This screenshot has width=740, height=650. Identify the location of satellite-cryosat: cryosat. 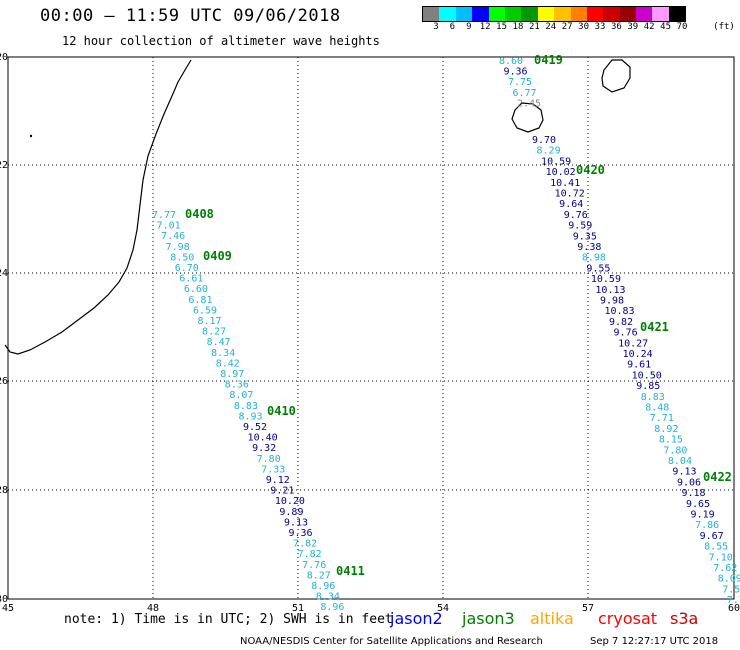
(628, 618).